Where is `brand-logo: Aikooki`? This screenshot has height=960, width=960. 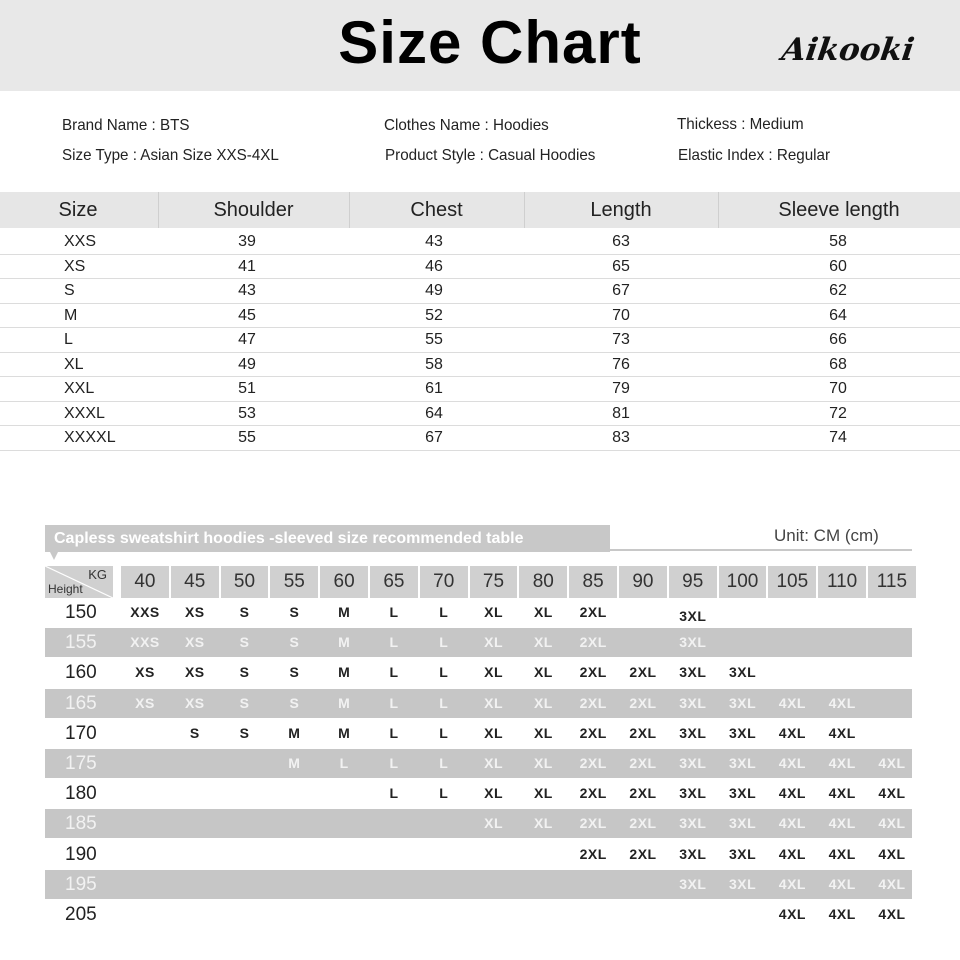 brand-logo: Aikooki is located at coordinates (848, 50).